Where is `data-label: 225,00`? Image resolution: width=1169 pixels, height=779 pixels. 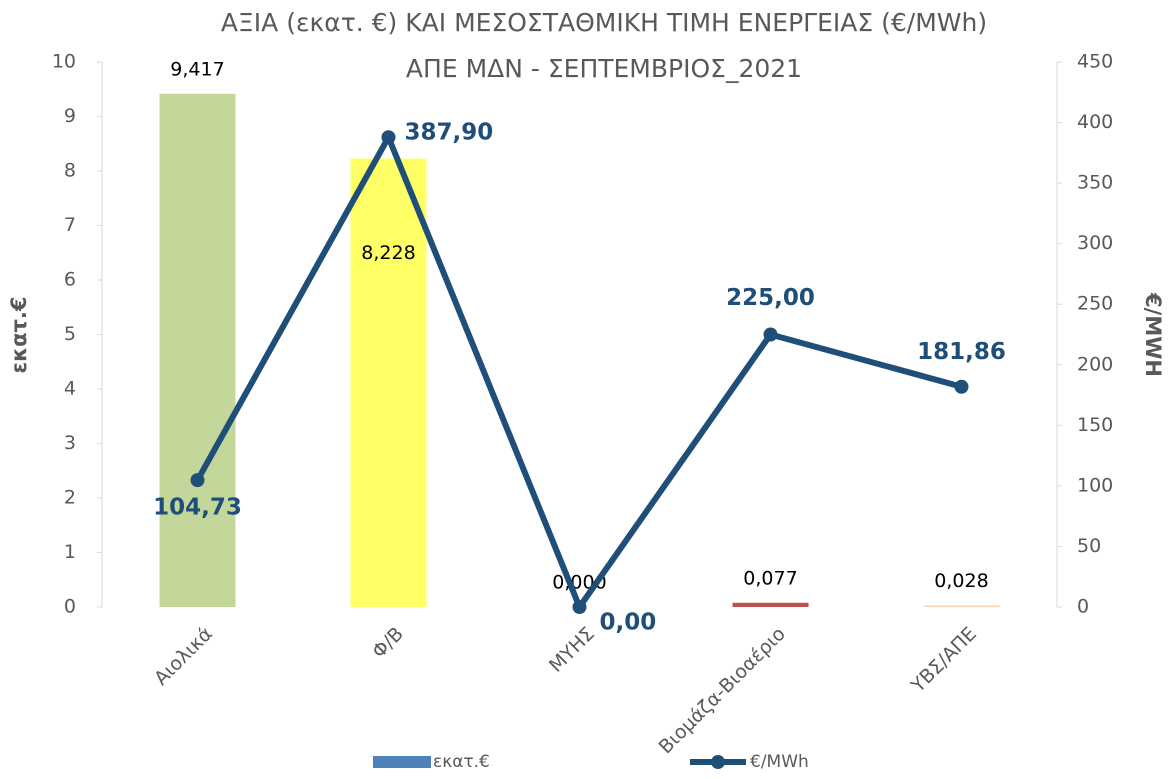
data-label: 225,00 is located at coordinates (770, 298).